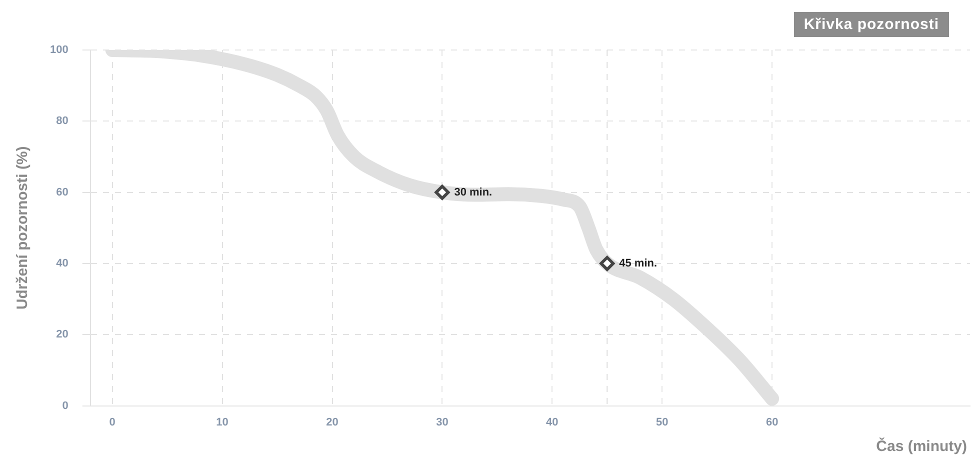 This screenshot has height=469, width=979. I want to click on annotation: 45 min., so click(638, 264).